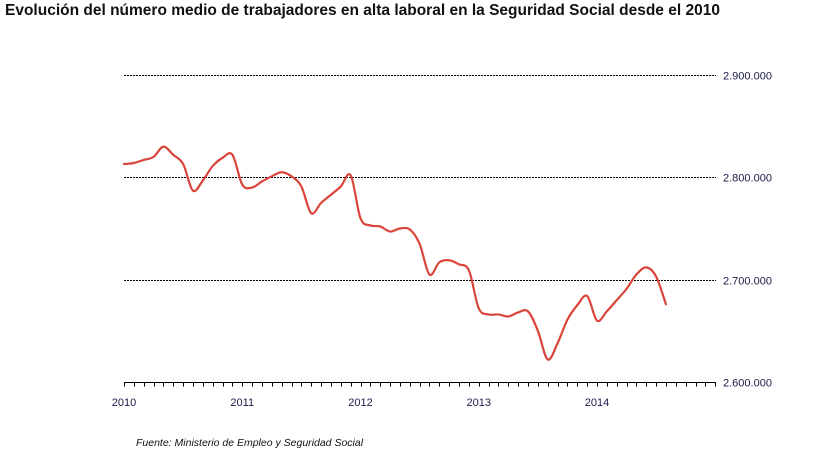  I want to click on x-axis-labels: 2010 2011 2012 2013 2014, so click(360, 403).